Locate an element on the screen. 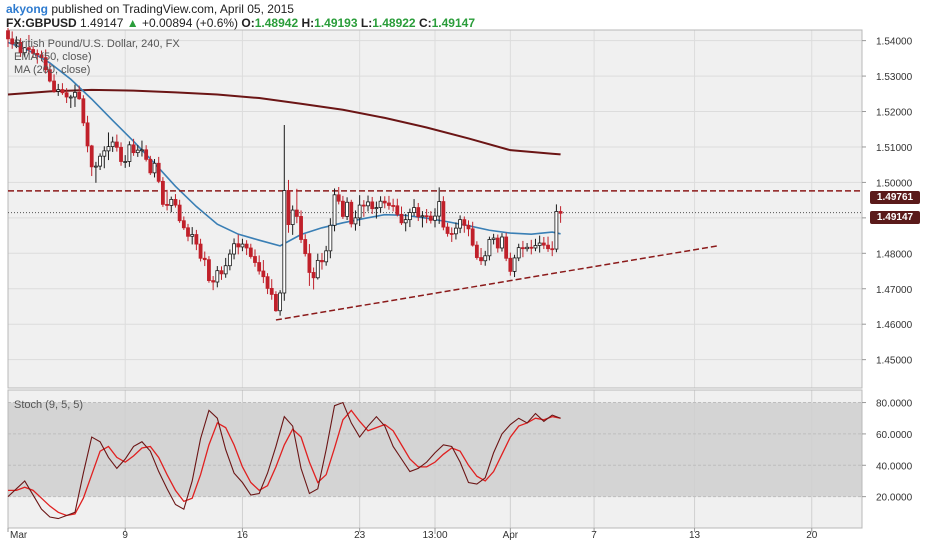 Image resolution: width=932 pixels, height=550 pixels. low-value: 1.48922 is located at coordinates (394, 23).